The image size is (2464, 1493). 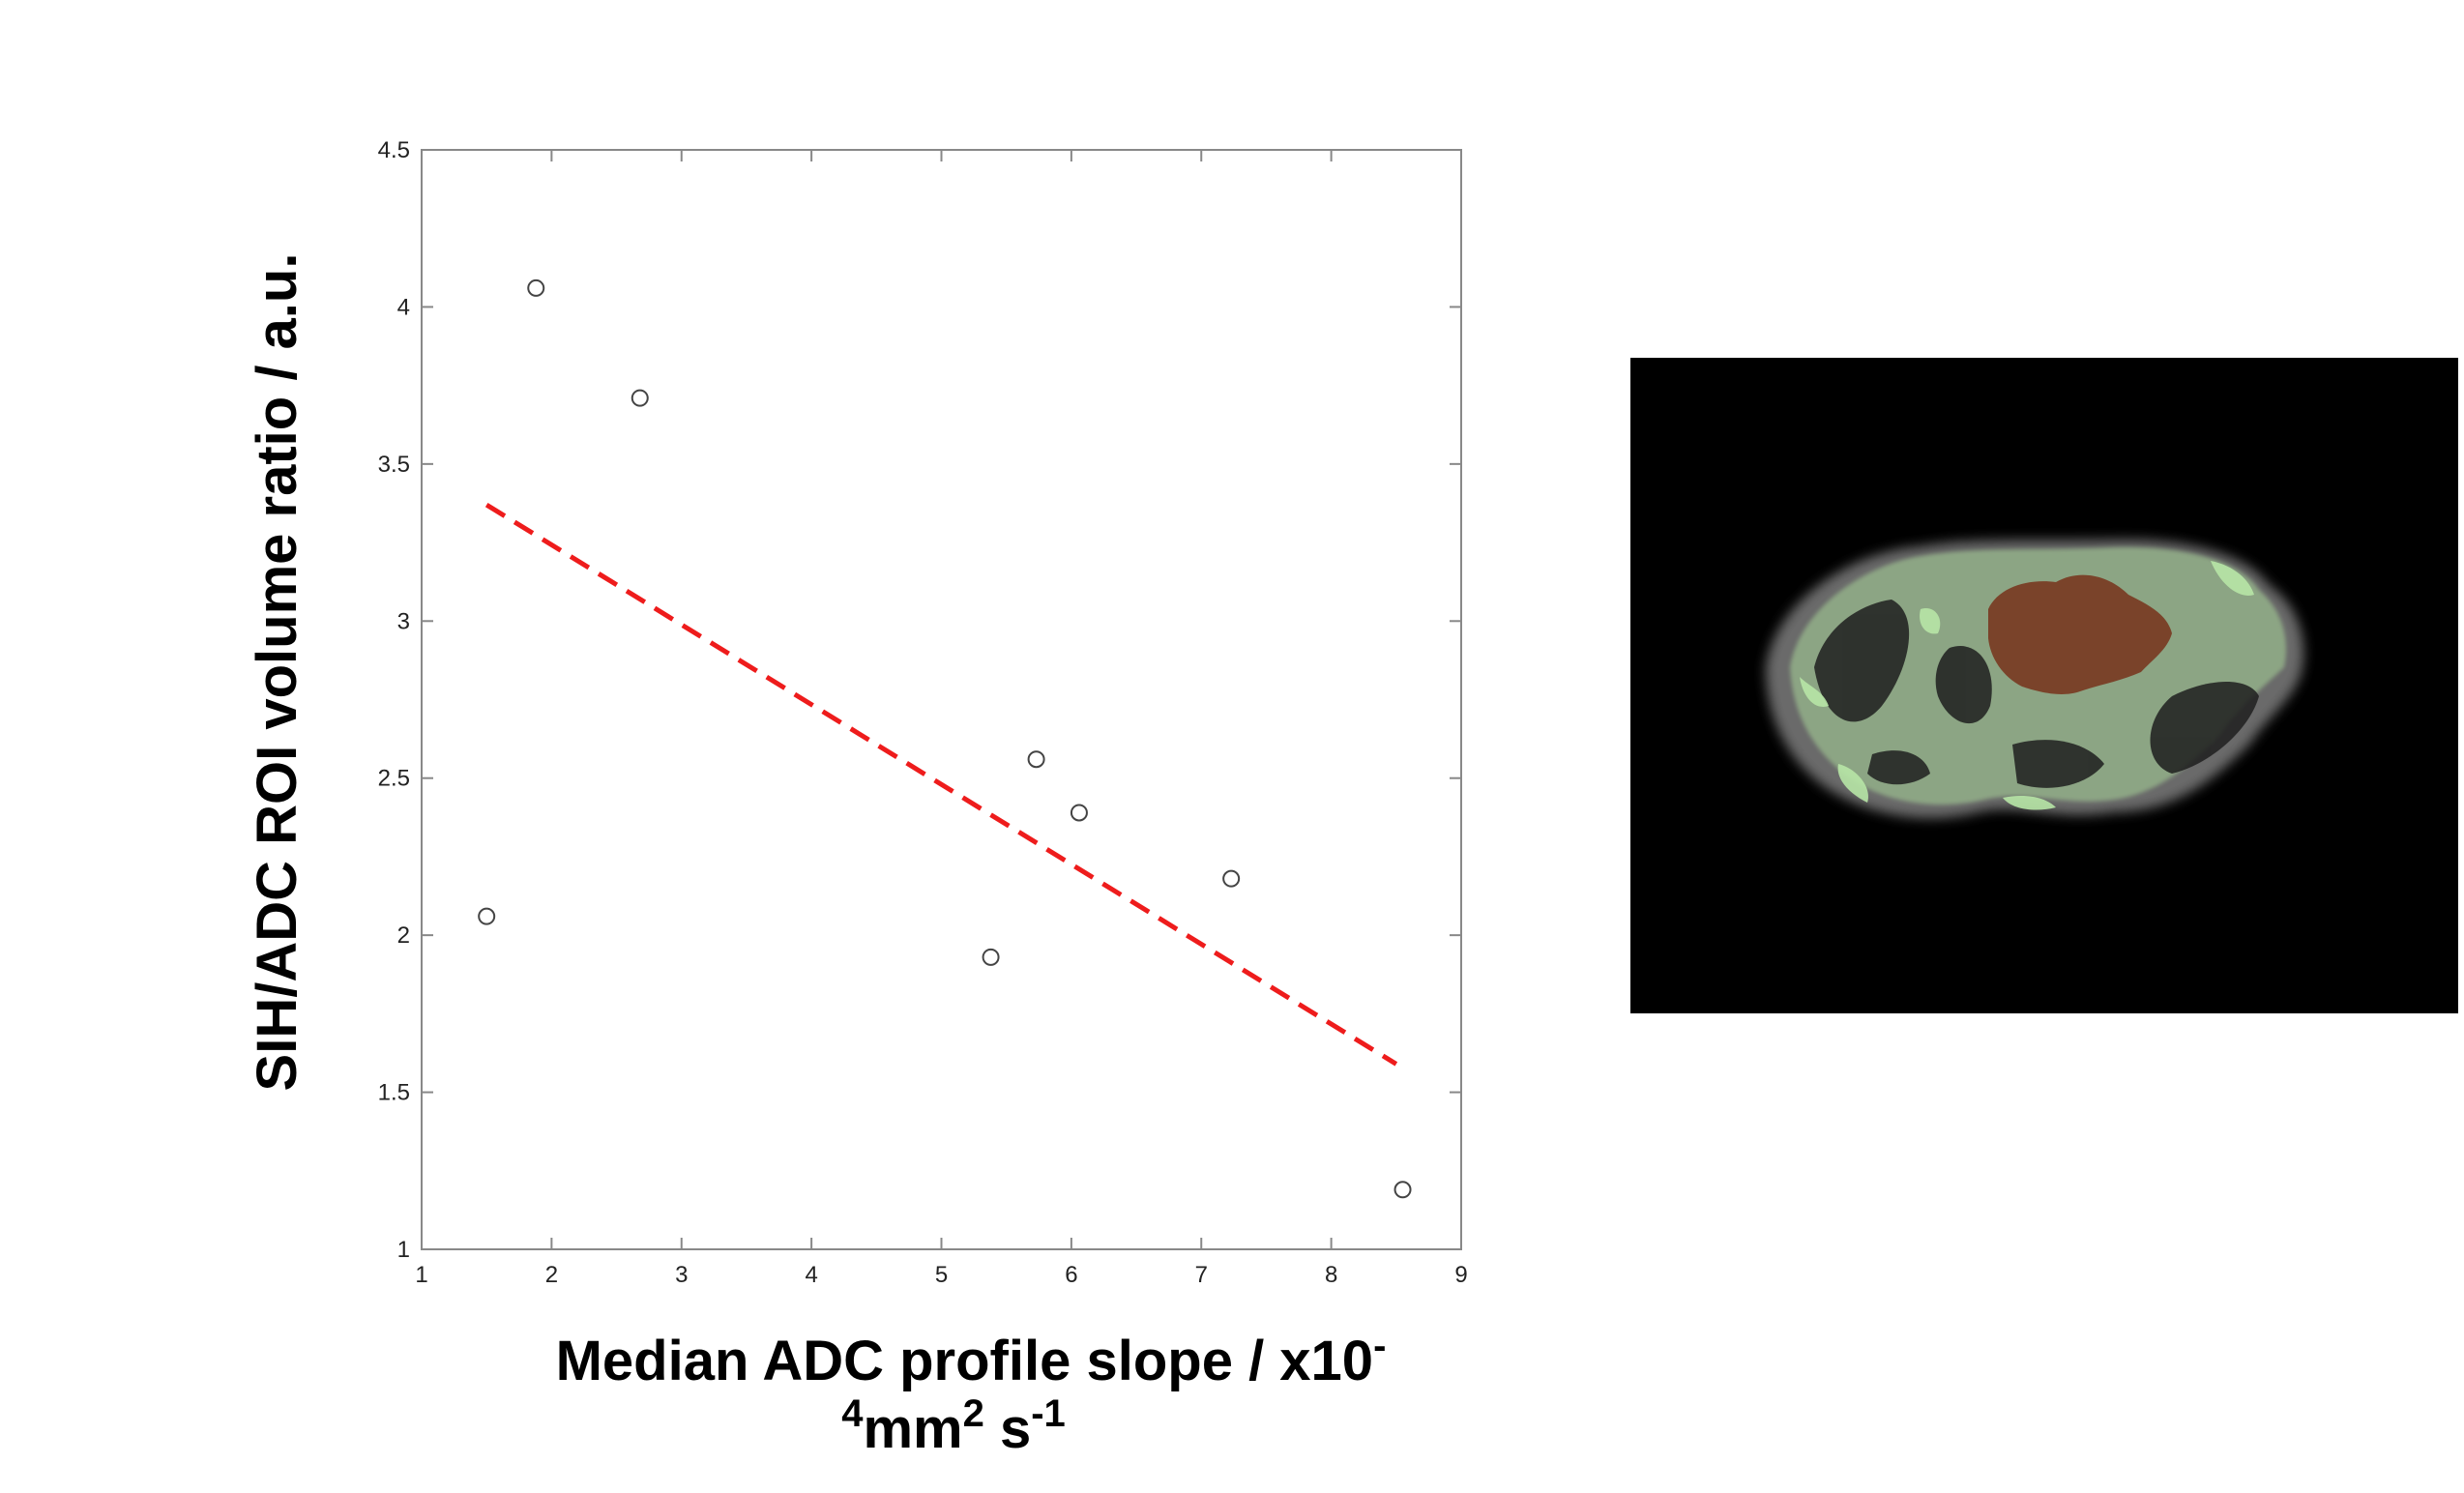 I want to click on regression-line, so click(x=941, y=785).